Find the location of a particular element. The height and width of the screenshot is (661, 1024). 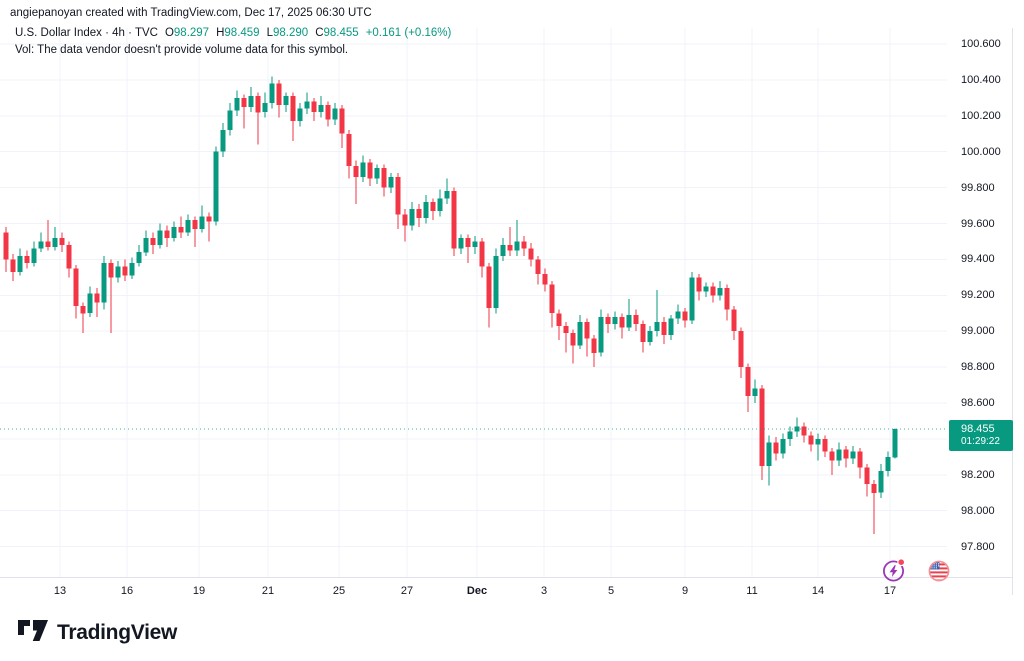

time-axis-label: 9 is located at coordinates (685, 591).